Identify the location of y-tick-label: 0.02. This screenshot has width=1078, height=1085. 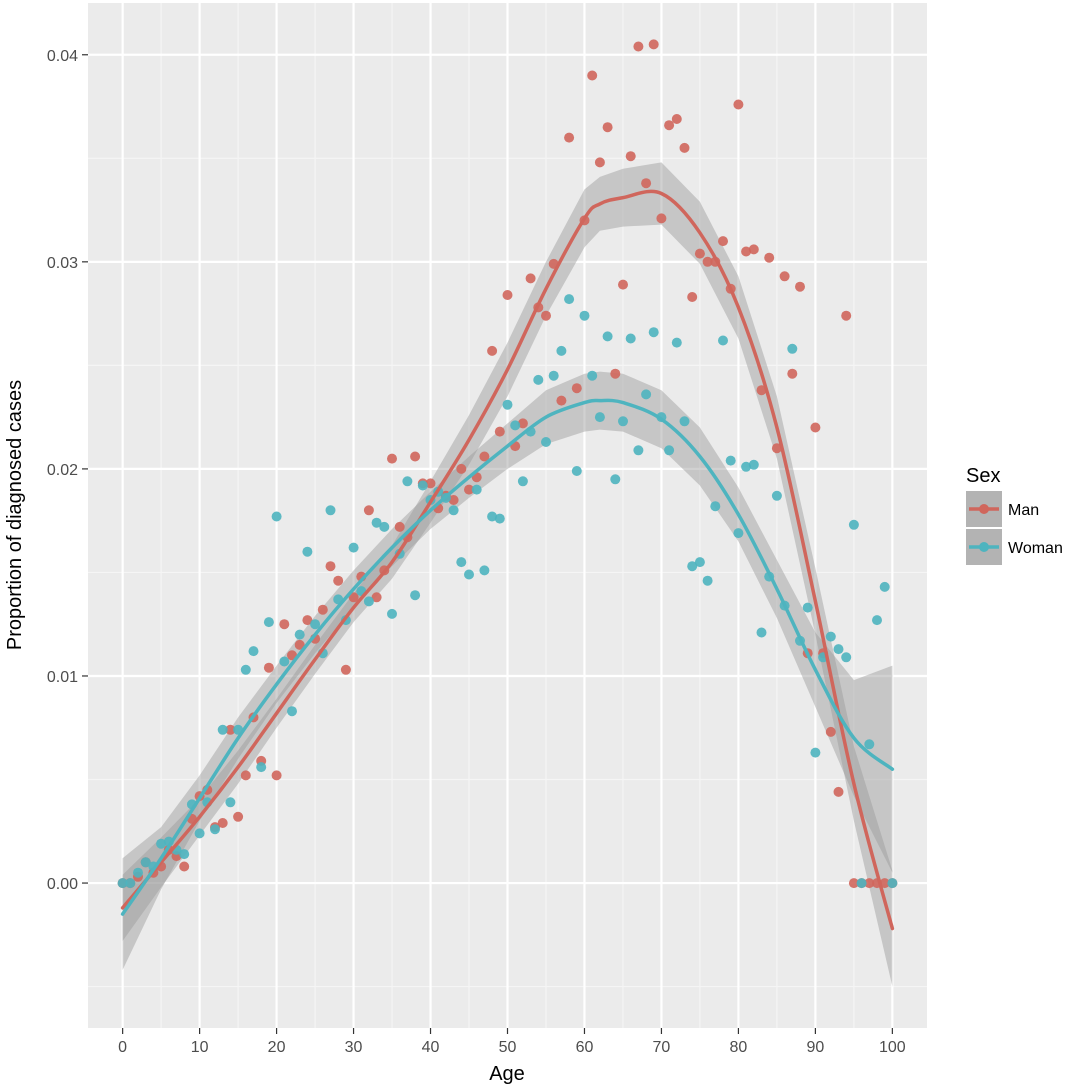
(62, 470).